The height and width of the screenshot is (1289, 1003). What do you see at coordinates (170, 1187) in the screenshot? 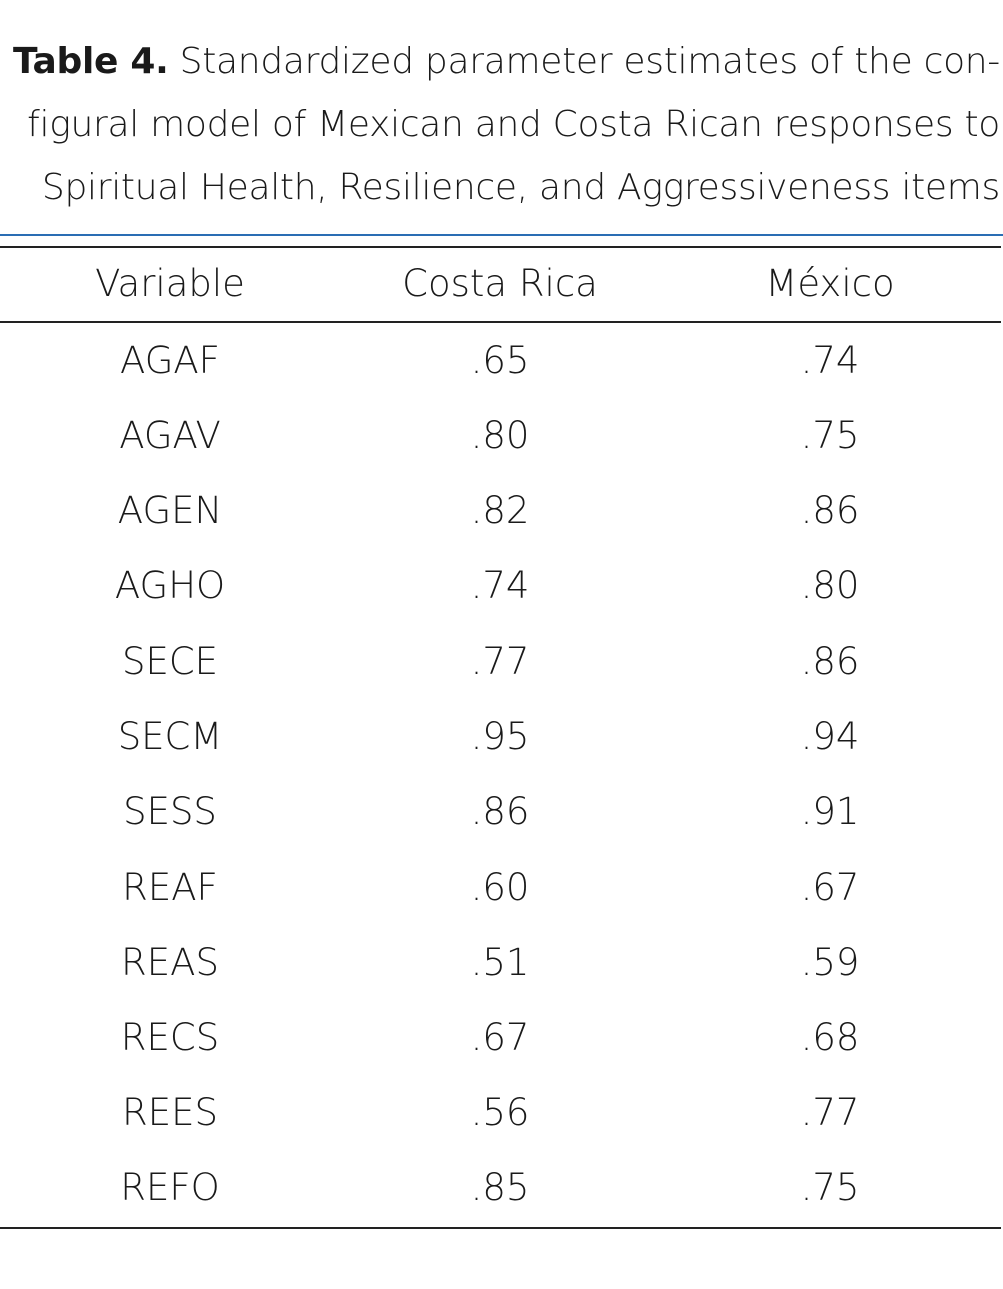
I see `cell-variable: REFO` at bounding box center [170, 1187].